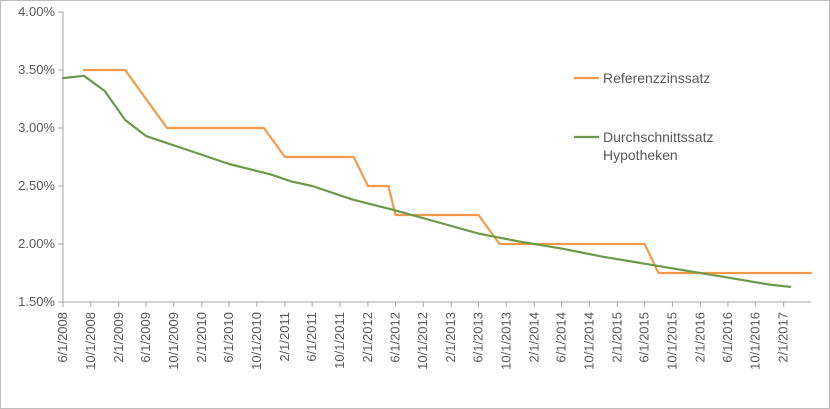 This screenshot has width=830, height=409. What do you see at coordinates (478, 337) in the screenshot?
I see `x-tick-label: 6/1/2013` at bounding box center [478, 337].